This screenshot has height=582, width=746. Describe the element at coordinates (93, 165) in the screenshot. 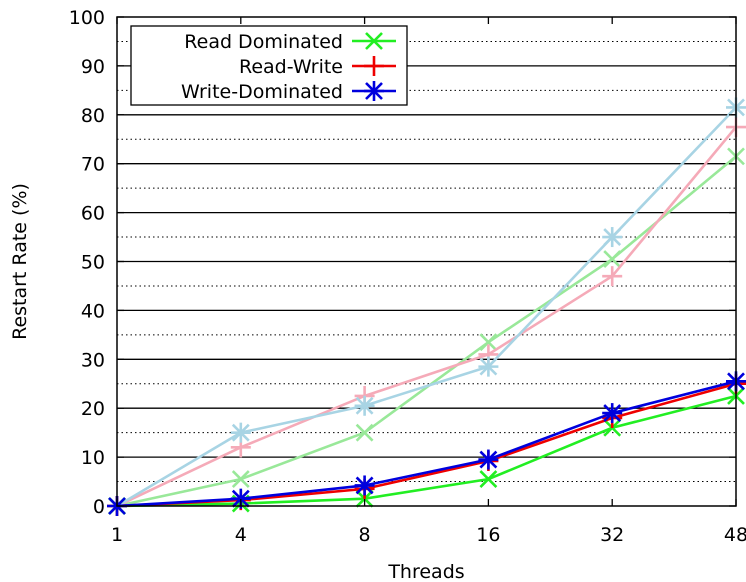

I see `y-tick-label: 70` at that location.